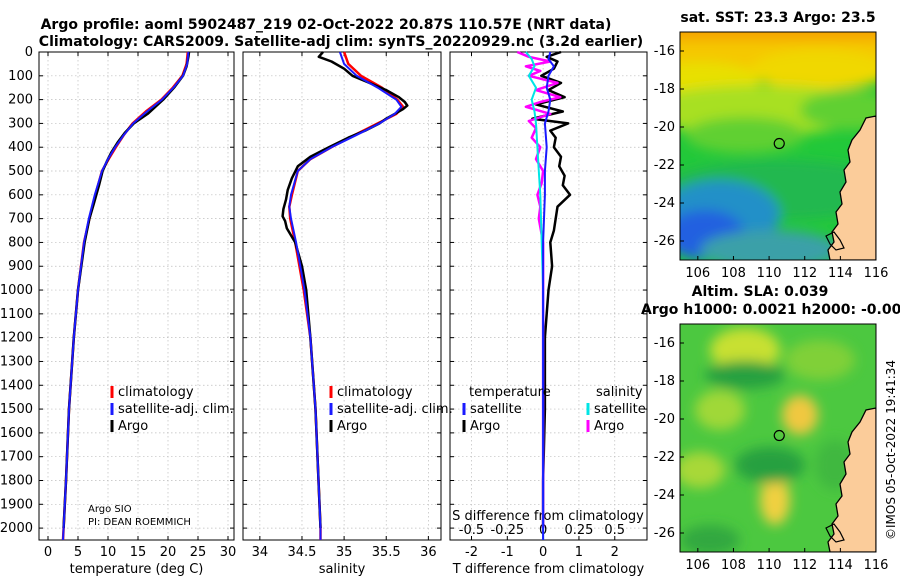 The height and width of the screenshot is (580, 900). What do you see at coordinates (29, 52) in the screenshot?
I see `y-tick-label: 0` at bounding box center [29, 52].